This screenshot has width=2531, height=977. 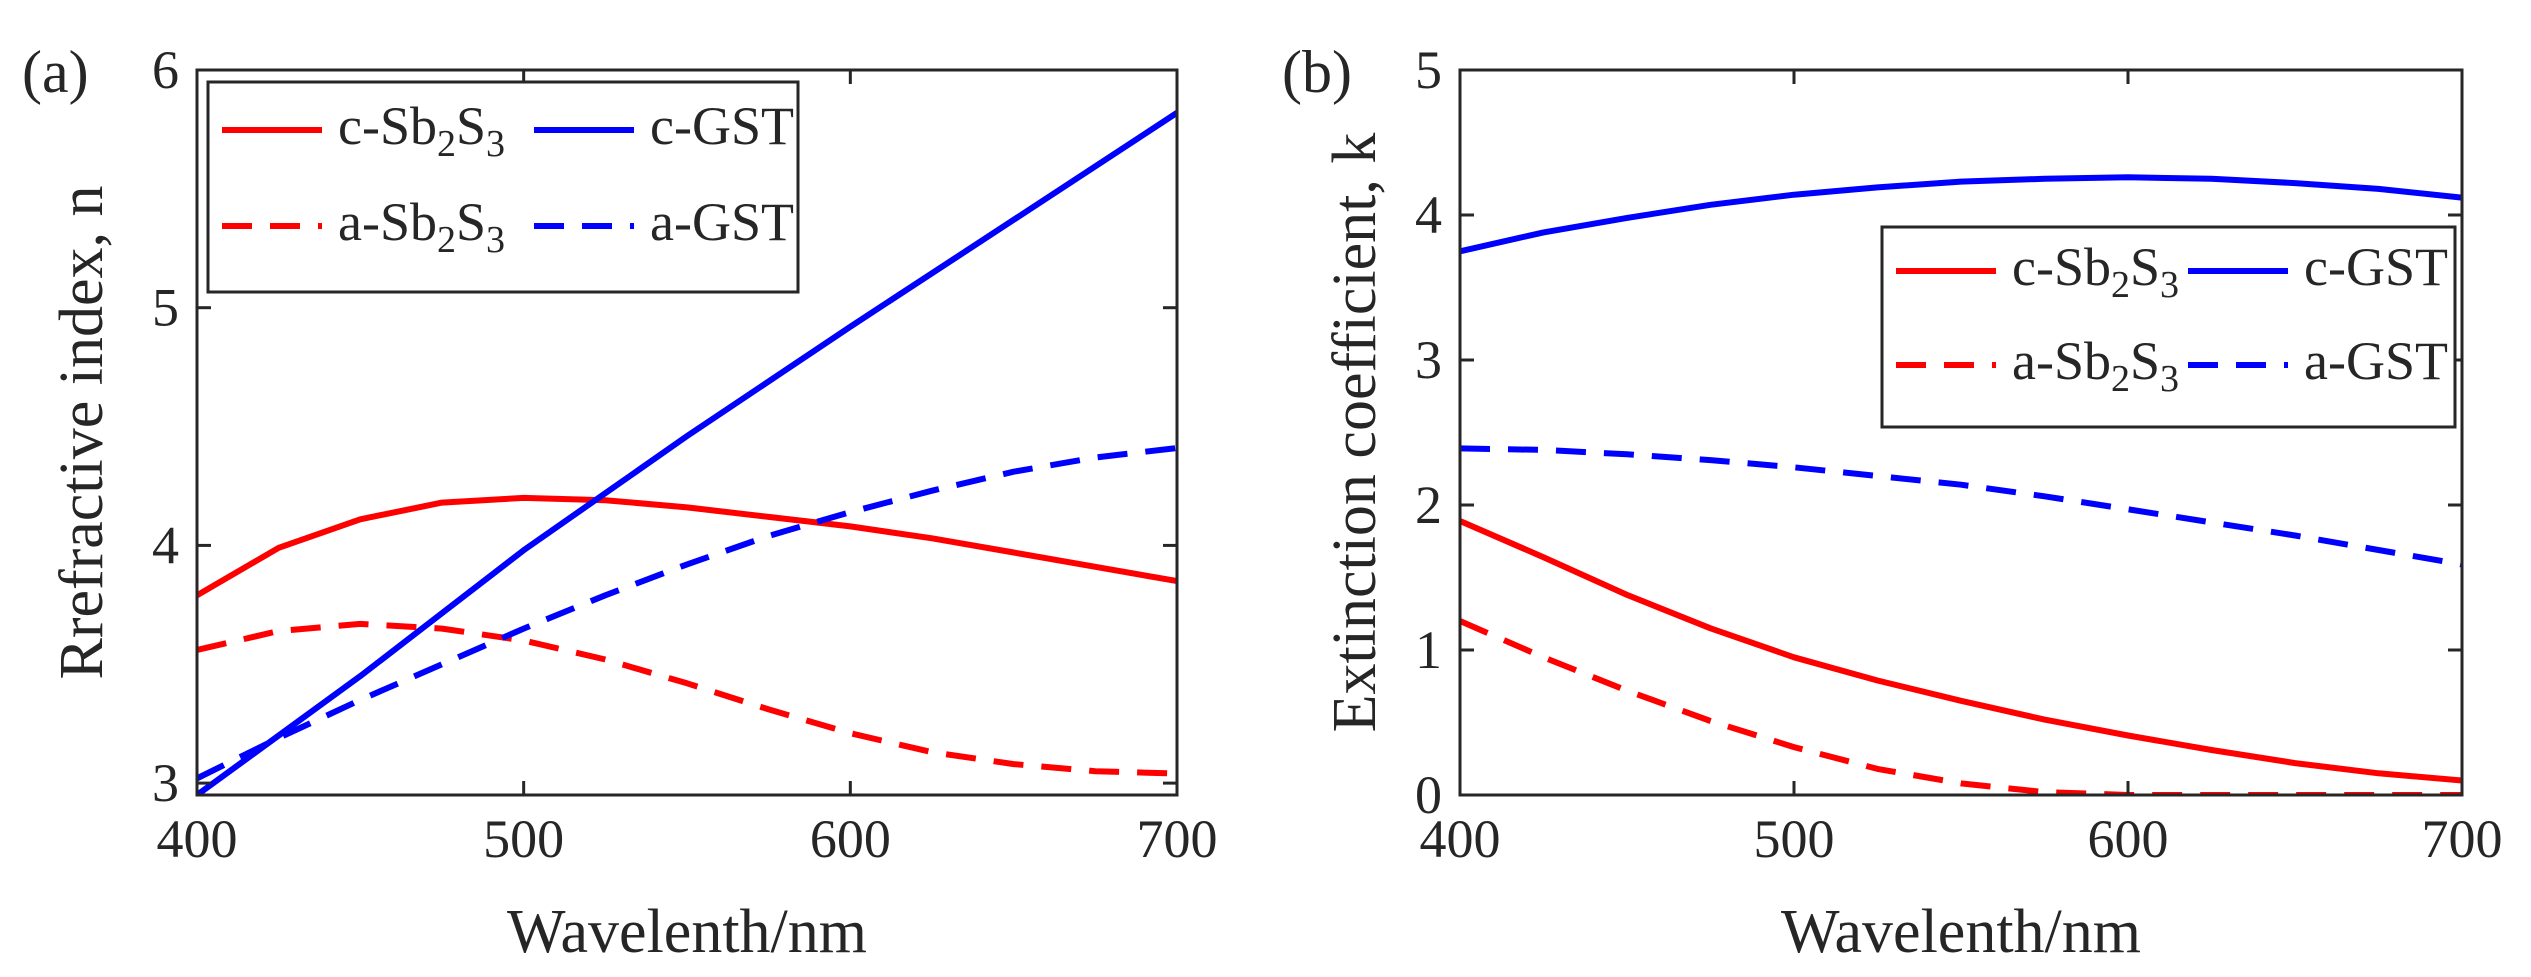 I want to click on y-axis-title: Rrefractive index, n, so click(x=82, y=432).